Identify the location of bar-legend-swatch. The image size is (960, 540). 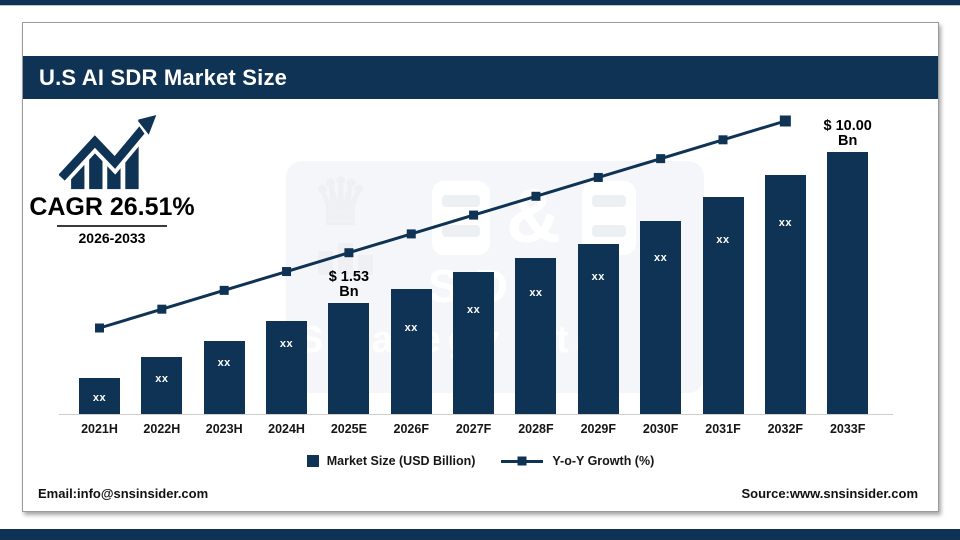
(312, 461).